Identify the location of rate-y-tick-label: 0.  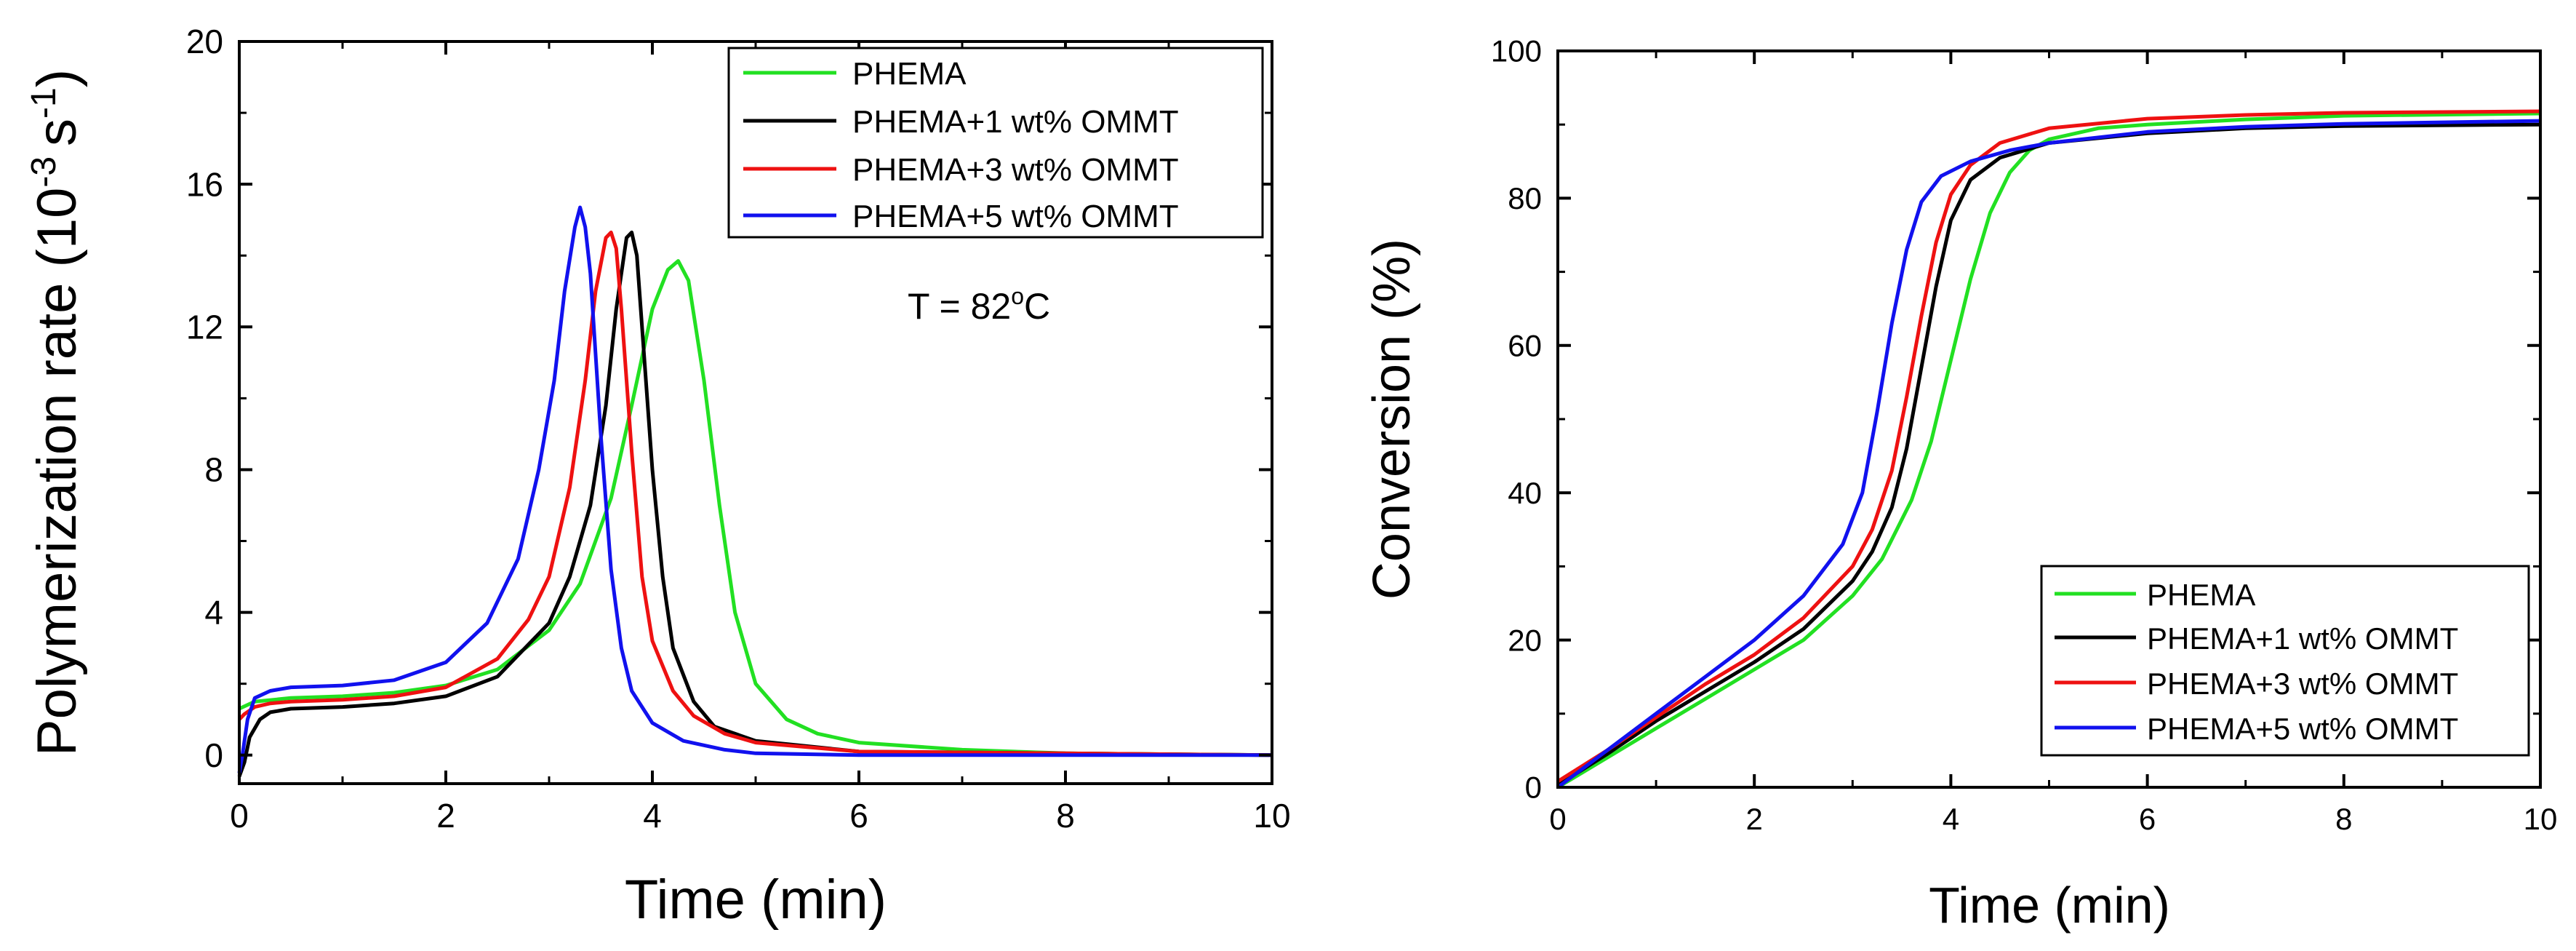
(213, 755).